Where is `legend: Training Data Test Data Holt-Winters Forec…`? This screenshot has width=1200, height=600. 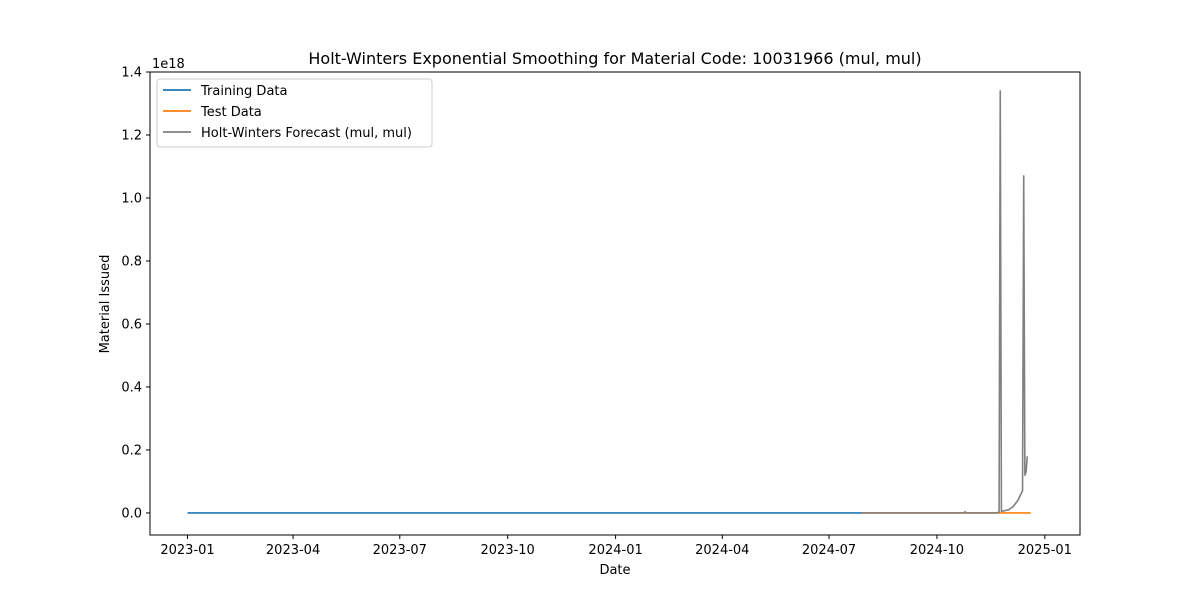 legend: Training Data Test Data Holt-Winters Forec… is located at coordinates (294, 113).